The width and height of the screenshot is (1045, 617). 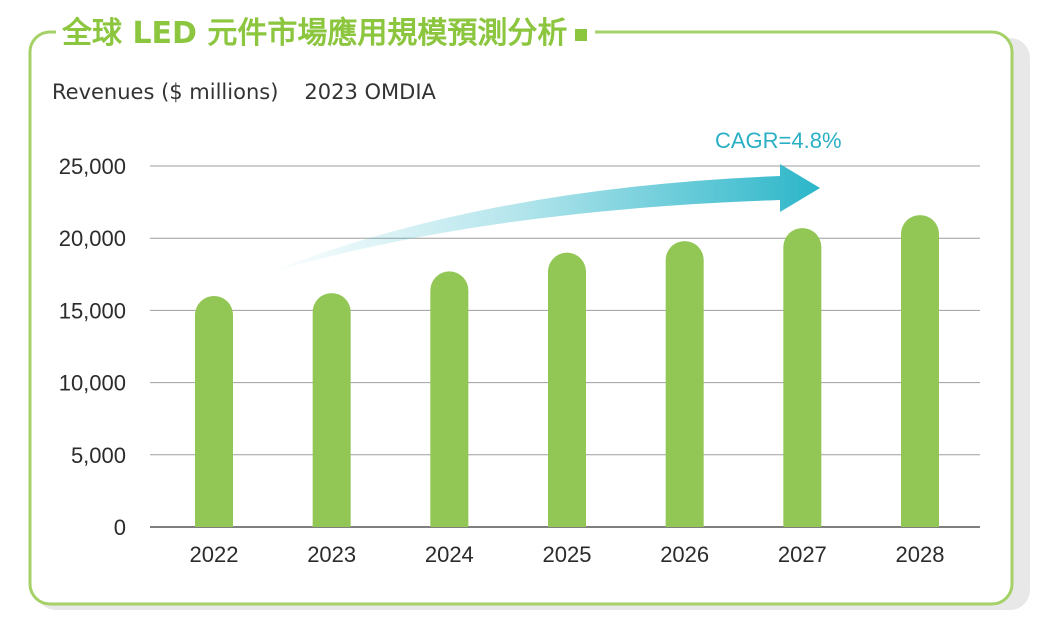 I want to click on y-tick-label: 20,000, so click(x=92, y=238).